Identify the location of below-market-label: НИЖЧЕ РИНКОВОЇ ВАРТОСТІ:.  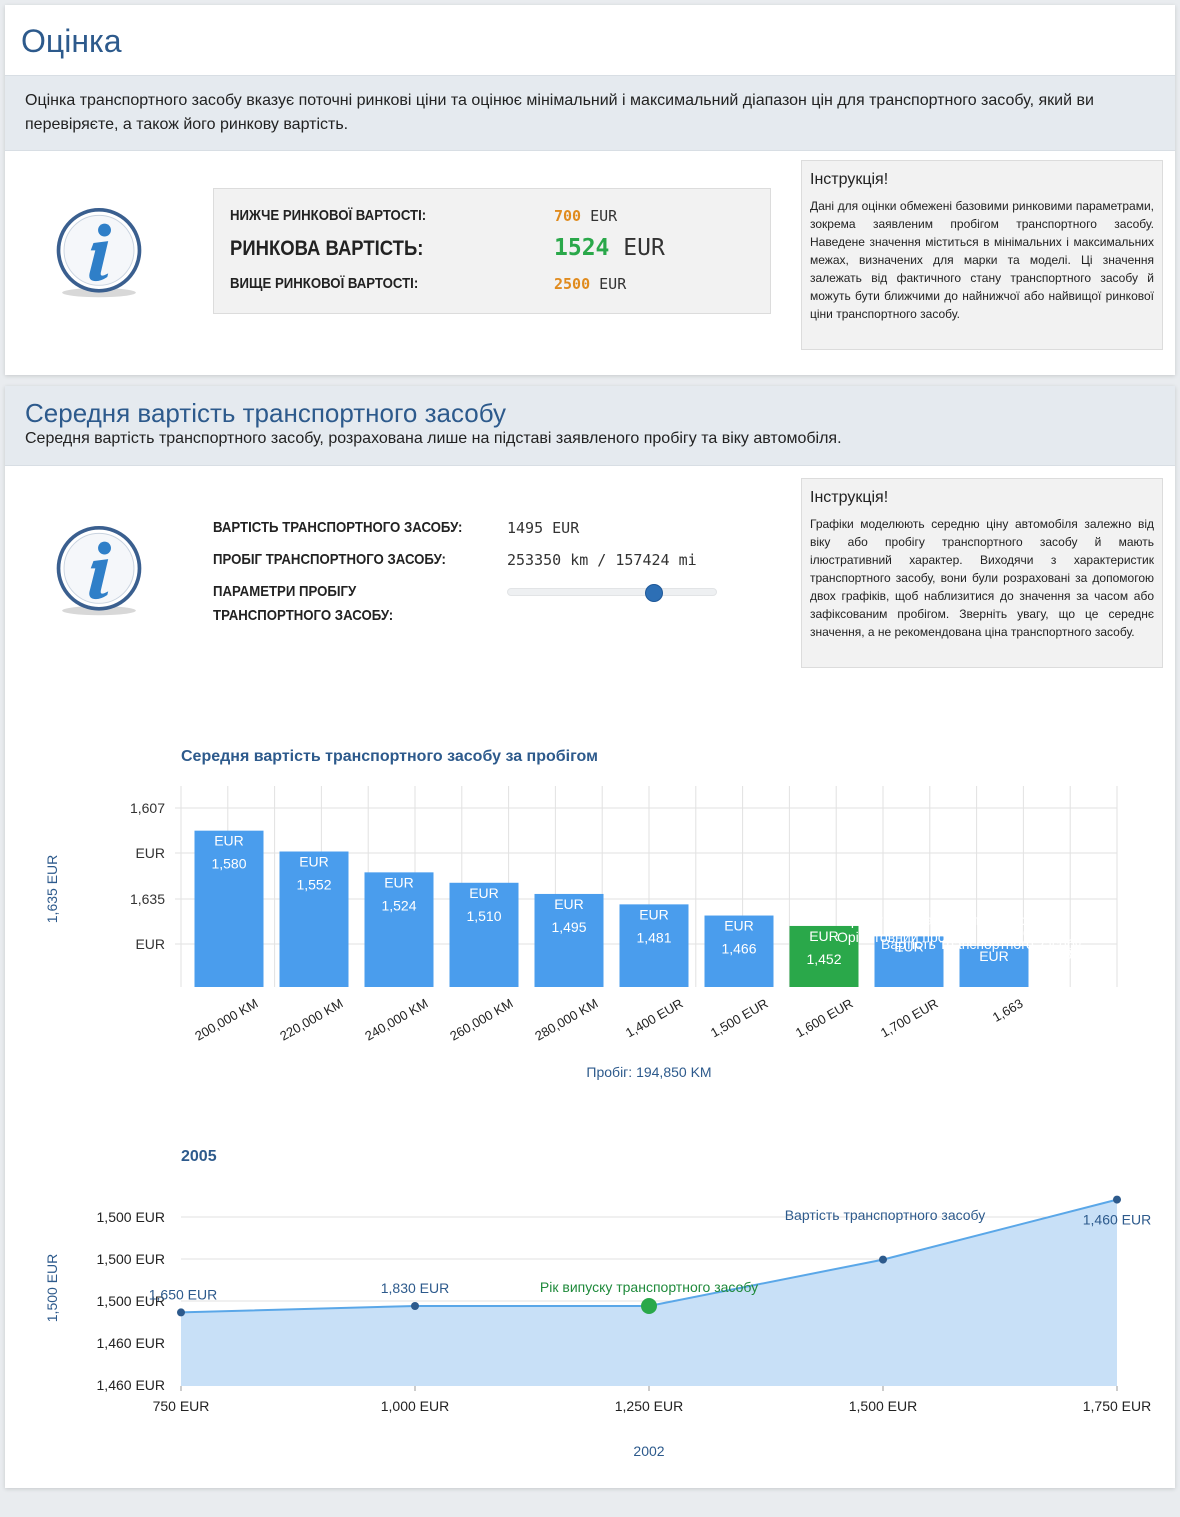
(328, 215).